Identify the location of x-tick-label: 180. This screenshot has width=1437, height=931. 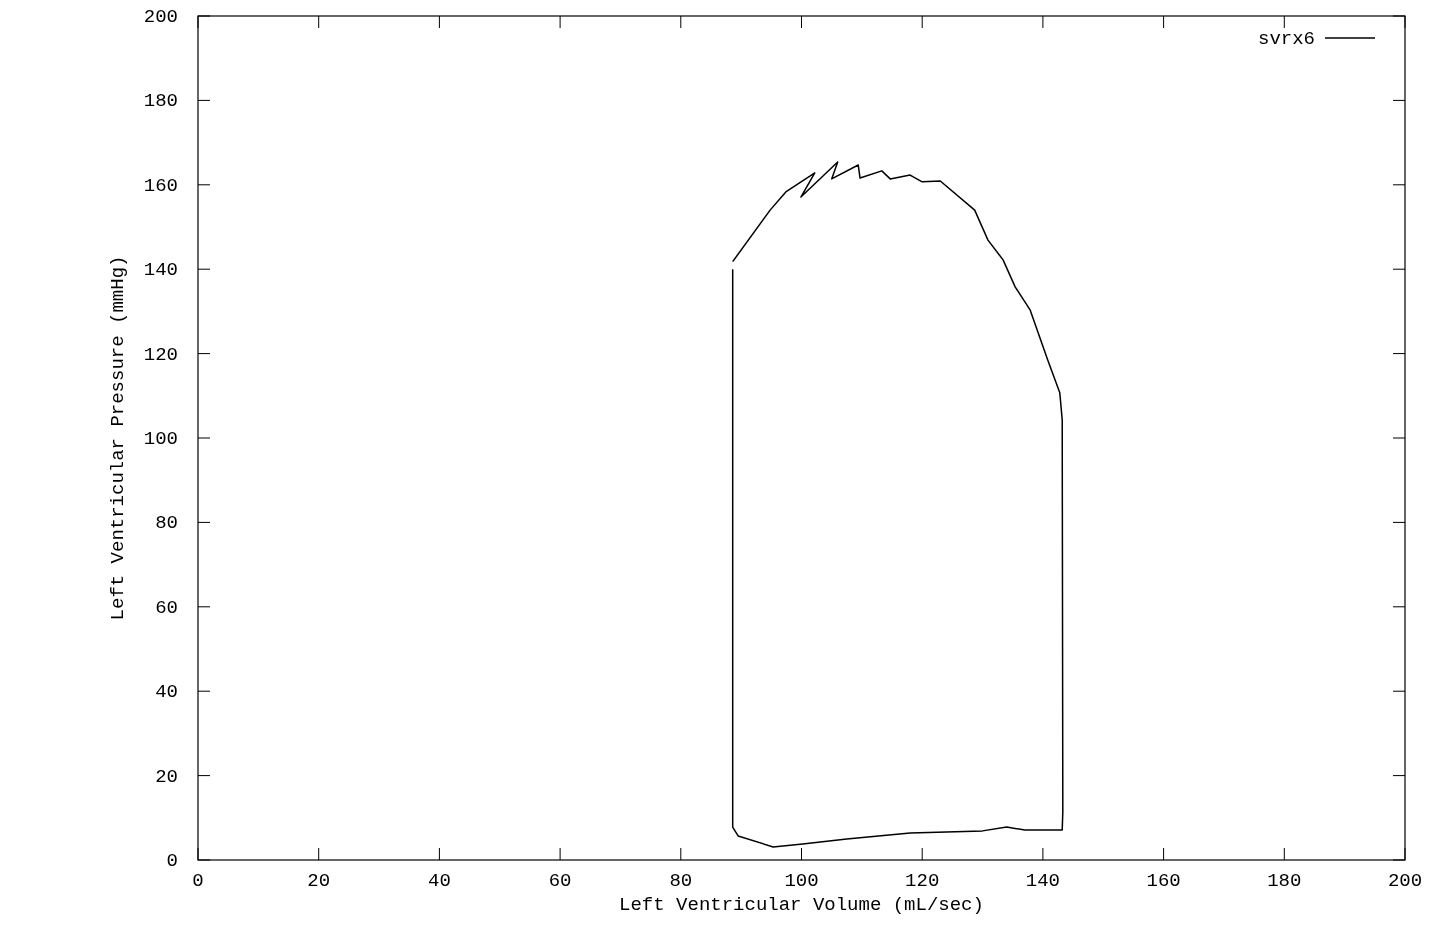
(1284, 881).